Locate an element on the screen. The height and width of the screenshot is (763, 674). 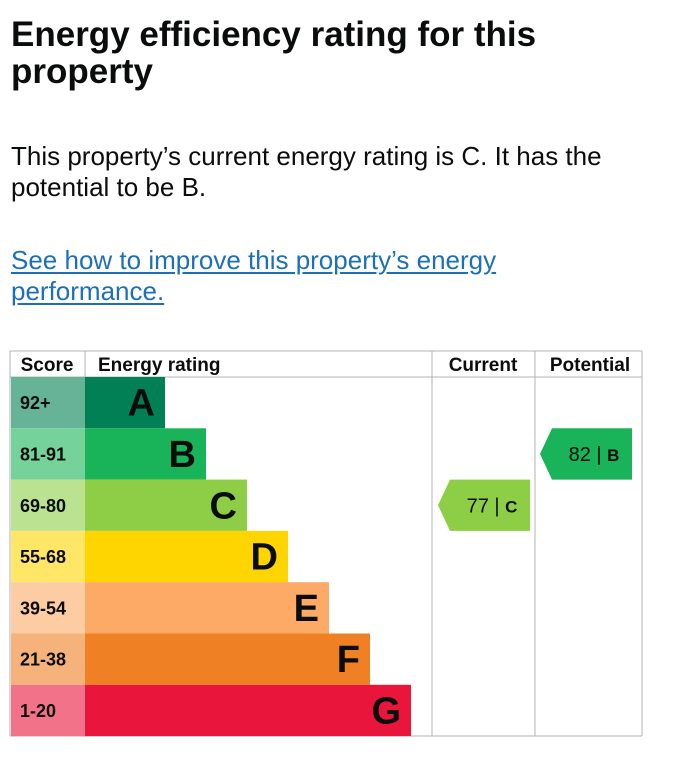
rating-bar-f is located at coordinates (227, 659).